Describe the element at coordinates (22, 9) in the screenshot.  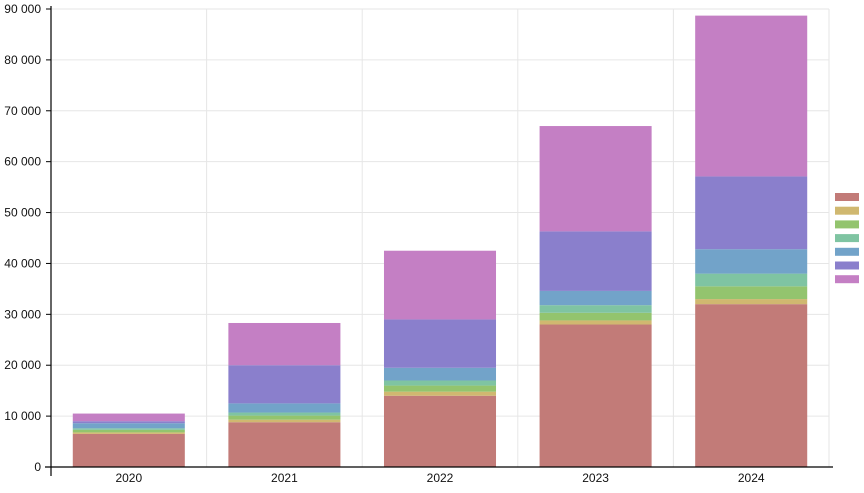
I see `y-tick-label: 90 000` at that location.